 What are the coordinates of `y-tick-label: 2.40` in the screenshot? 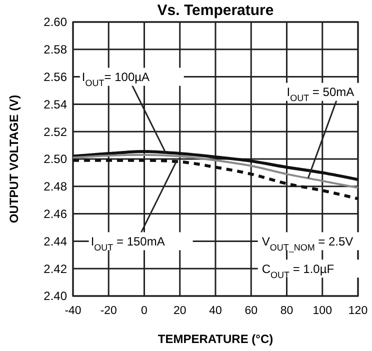 It's located at (56, 296).